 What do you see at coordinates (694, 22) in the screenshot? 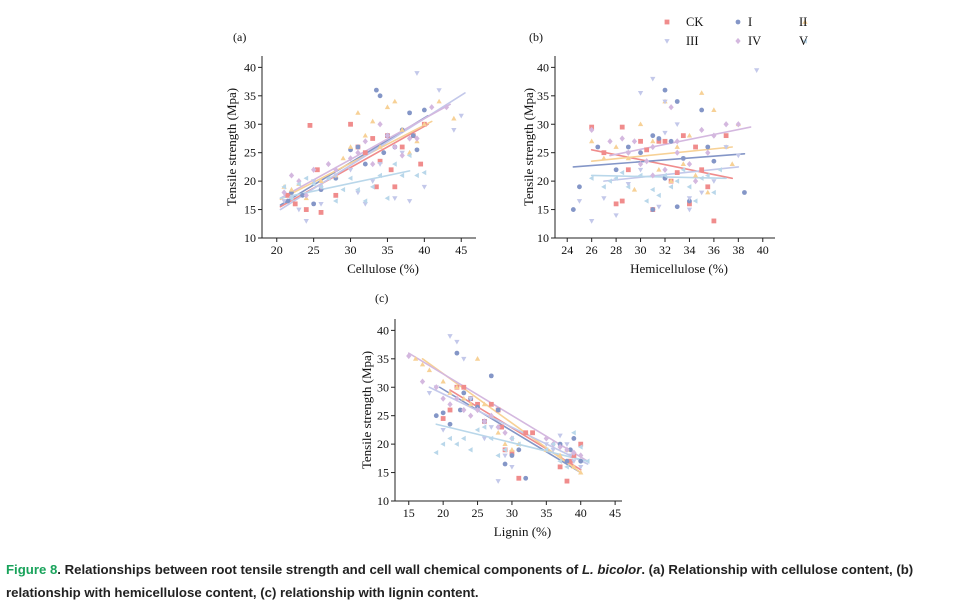
I see `legend-label-ck: CK` at bounding box center [694, 22].